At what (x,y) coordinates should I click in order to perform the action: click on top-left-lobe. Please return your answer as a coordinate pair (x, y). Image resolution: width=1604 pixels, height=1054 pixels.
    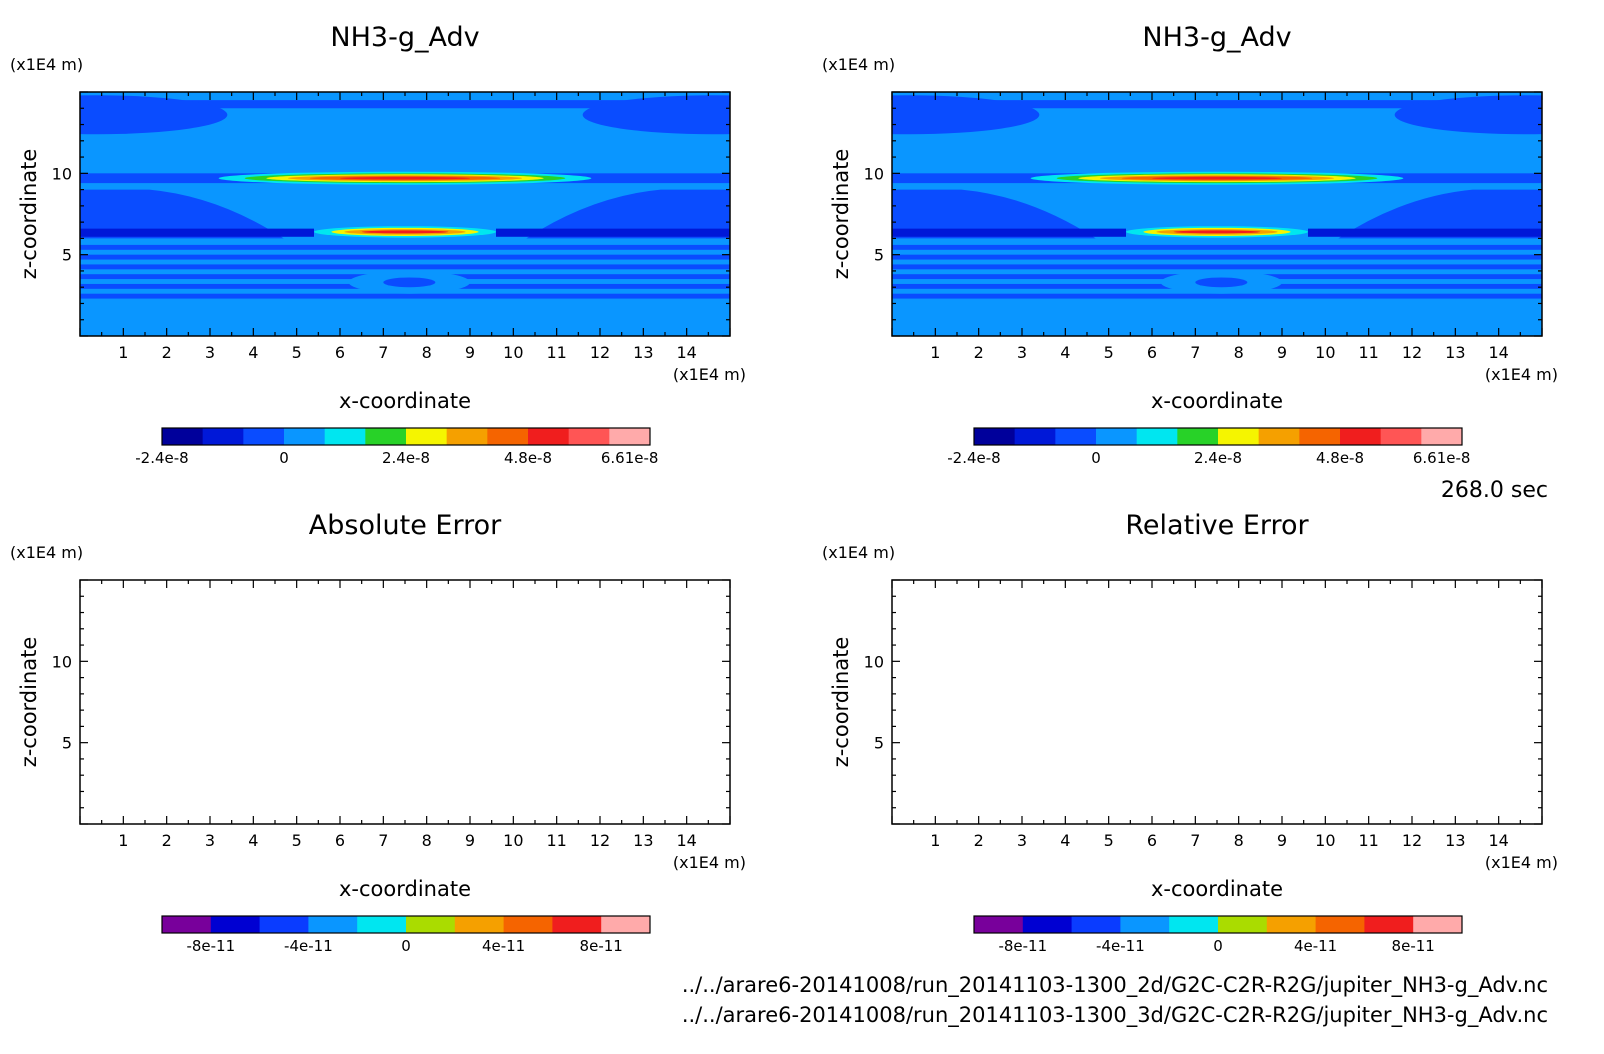
    Looking at the image, I should click on (966, 115).